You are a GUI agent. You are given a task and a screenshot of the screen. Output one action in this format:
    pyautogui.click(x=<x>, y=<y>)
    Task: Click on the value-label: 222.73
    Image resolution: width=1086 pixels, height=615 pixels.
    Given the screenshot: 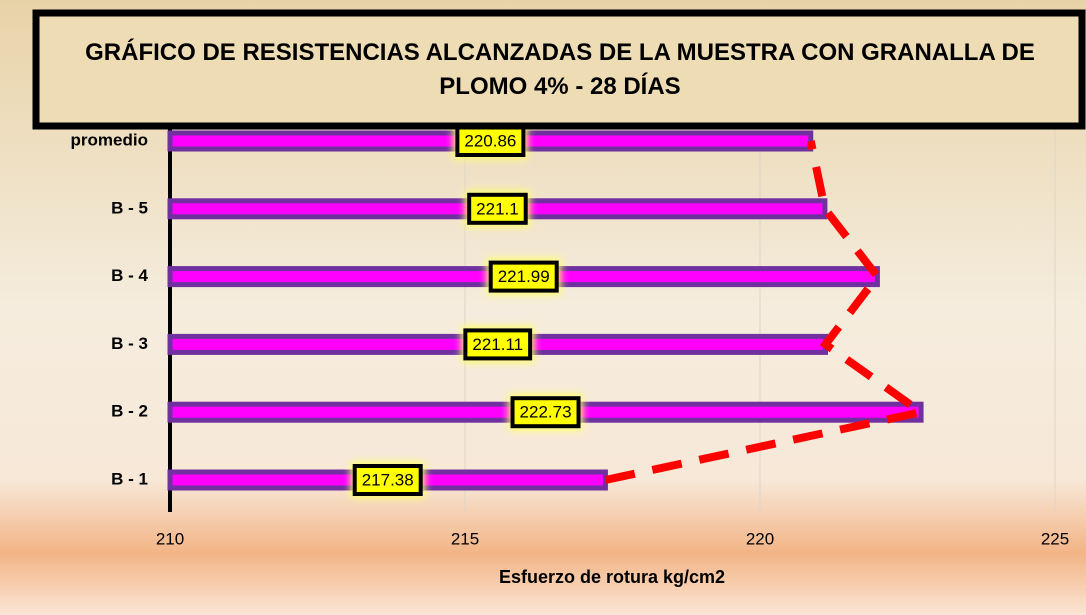 What is the action you would take?
    pyautogui.click(x=546, y=412)
    